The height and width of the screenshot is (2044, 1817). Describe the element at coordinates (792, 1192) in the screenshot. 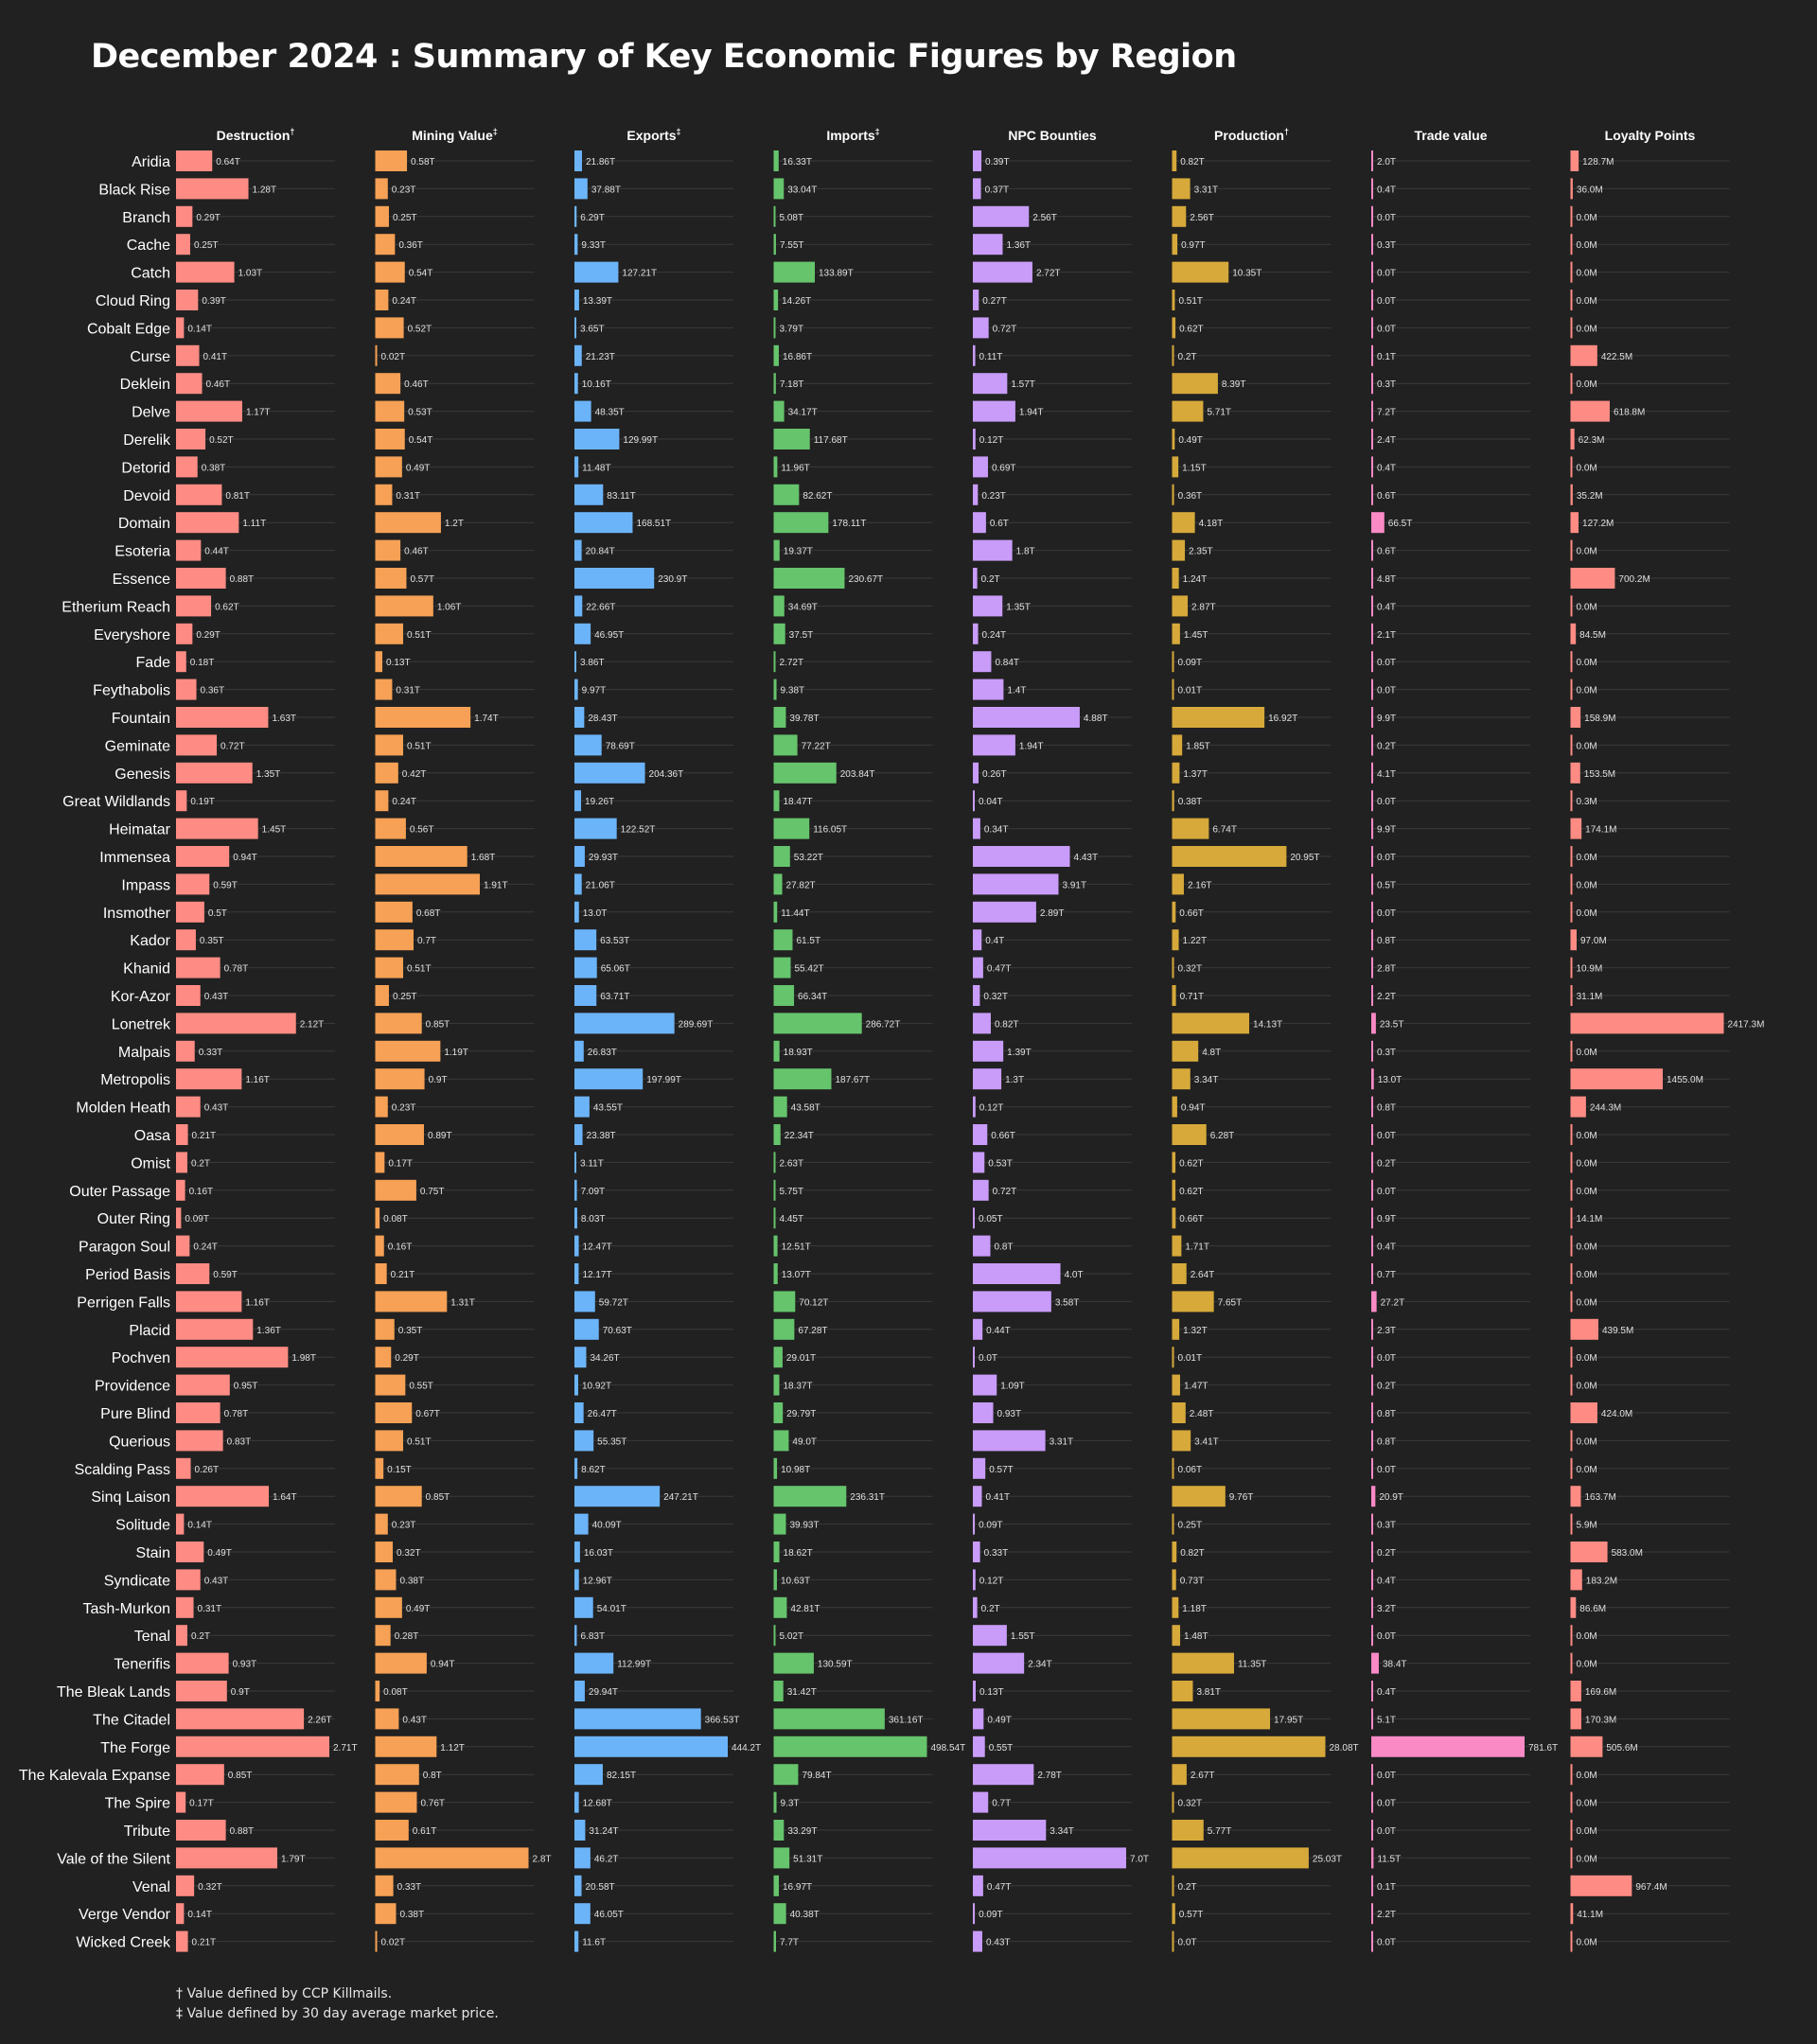

I see `bar-value-label: 5.75T` at that location.